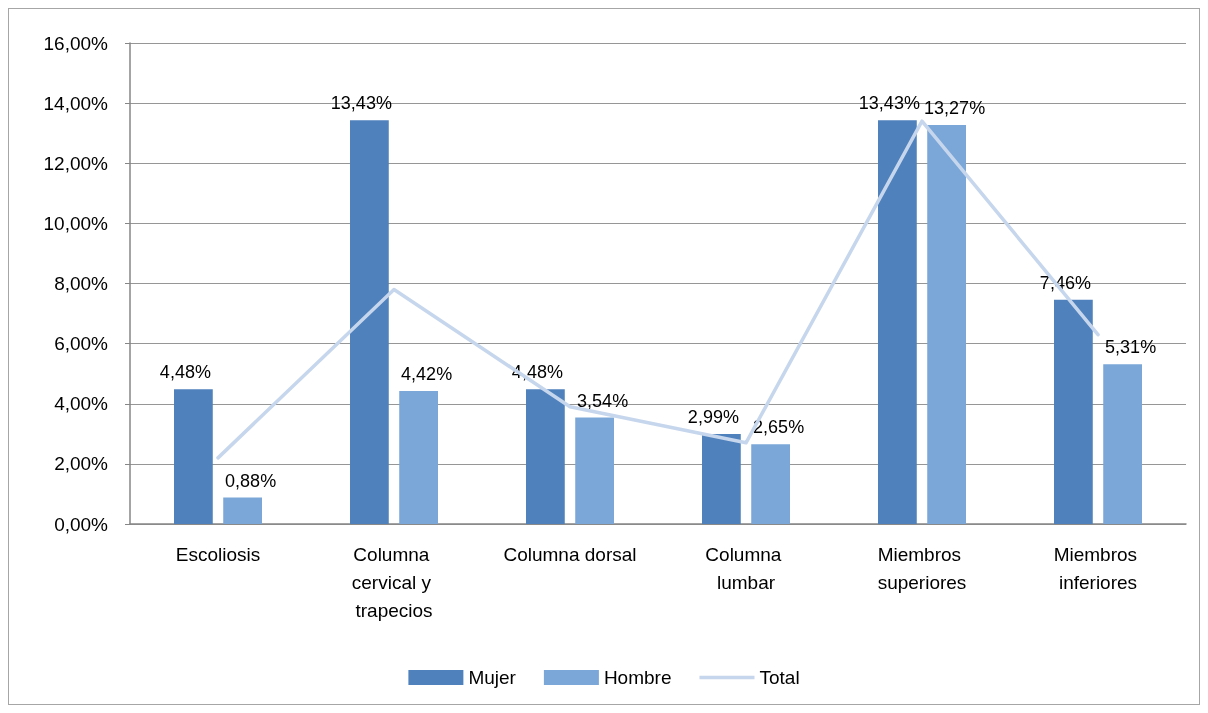 The width and height of the screenshot is (1208, 713). I want to click on legend-label: Hombre, so click(637, 677).